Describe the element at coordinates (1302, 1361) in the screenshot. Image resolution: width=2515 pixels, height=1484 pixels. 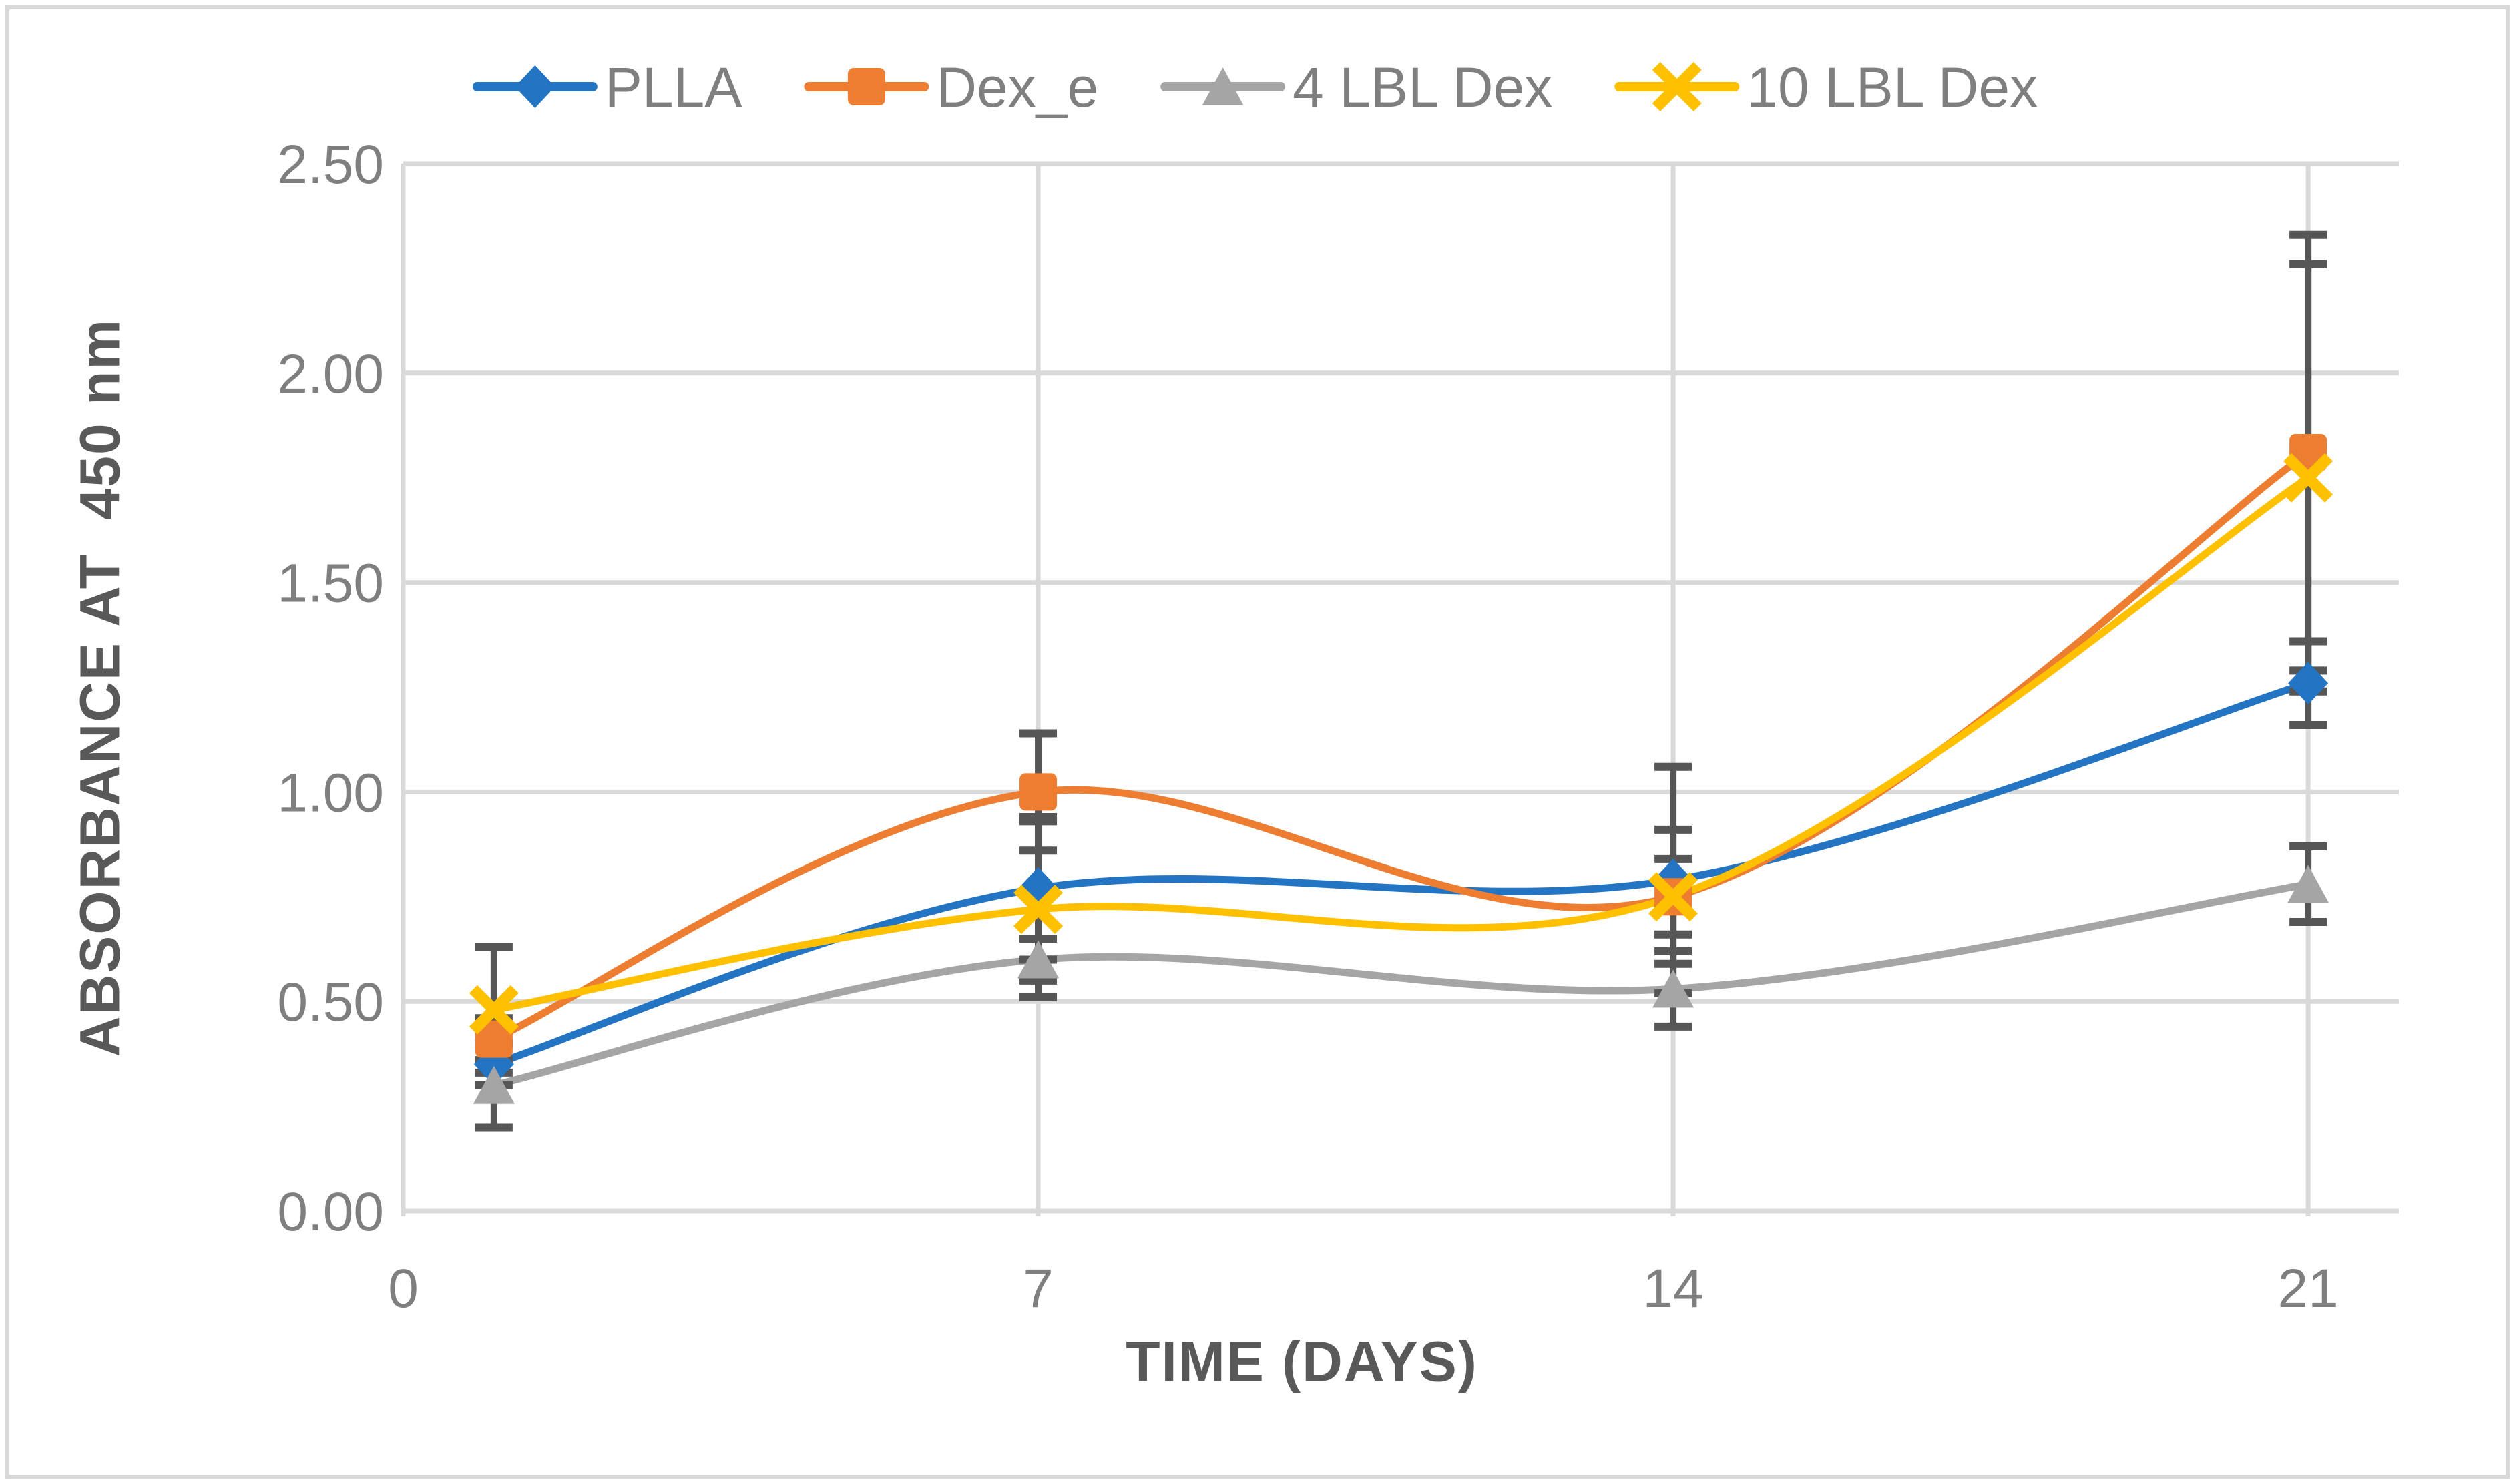
I see `x-axis-title: TIME (DAYS)` at that location.